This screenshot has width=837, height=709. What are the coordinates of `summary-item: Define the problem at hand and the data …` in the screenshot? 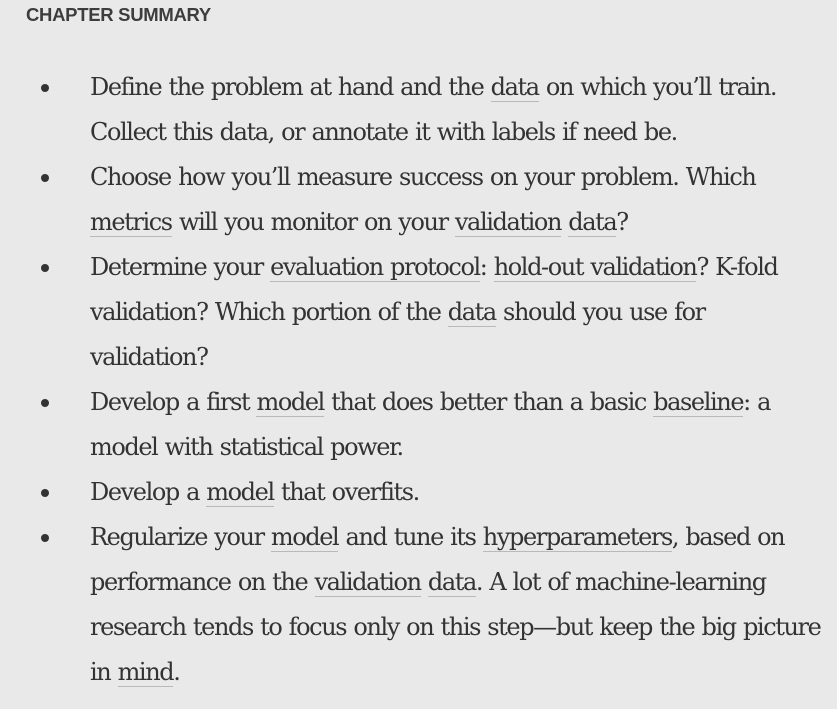 It's located at (418, 110).